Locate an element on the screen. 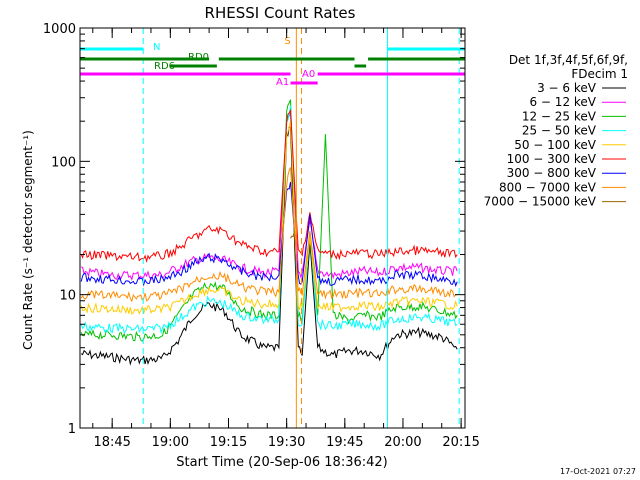 The width and height of the screenshot is (640, 480). legend-title-line-2: FDecim 1 is located at coordinates (599, 74).